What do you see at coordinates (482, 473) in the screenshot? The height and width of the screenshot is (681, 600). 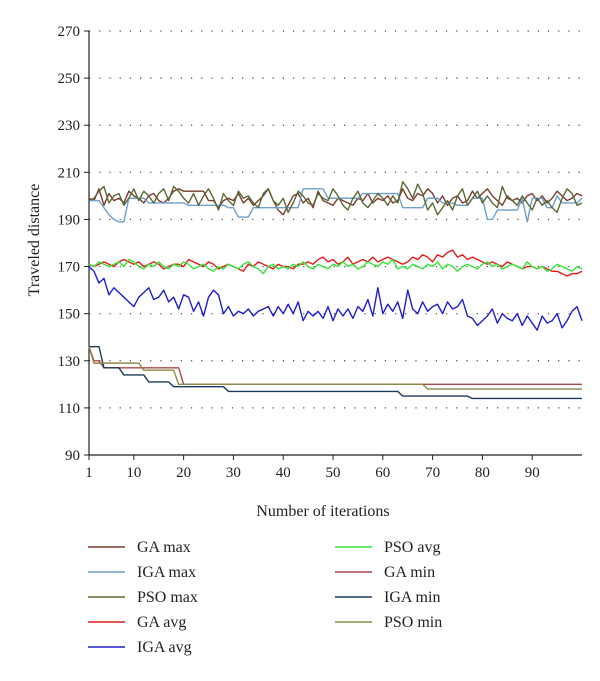 I see `x-tick-label: 80` at bounding box center [482, 473].